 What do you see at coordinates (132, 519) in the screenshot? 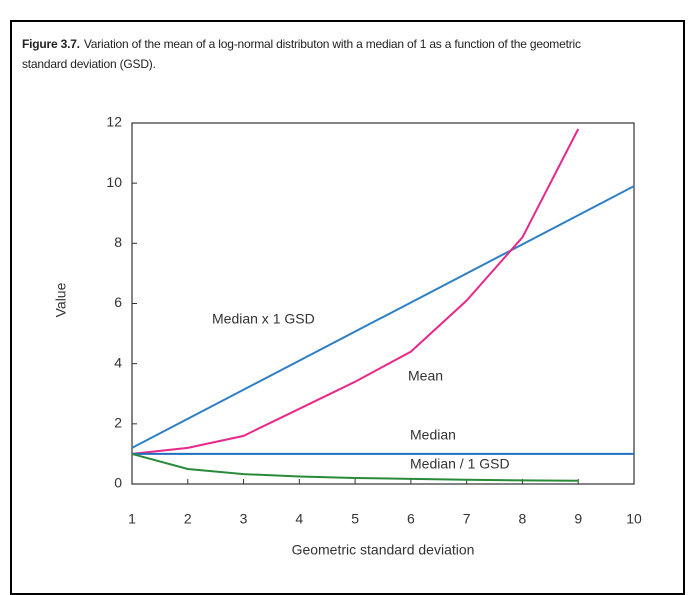
I see `x-tick-label: 1` at bounding box center [132, 519].